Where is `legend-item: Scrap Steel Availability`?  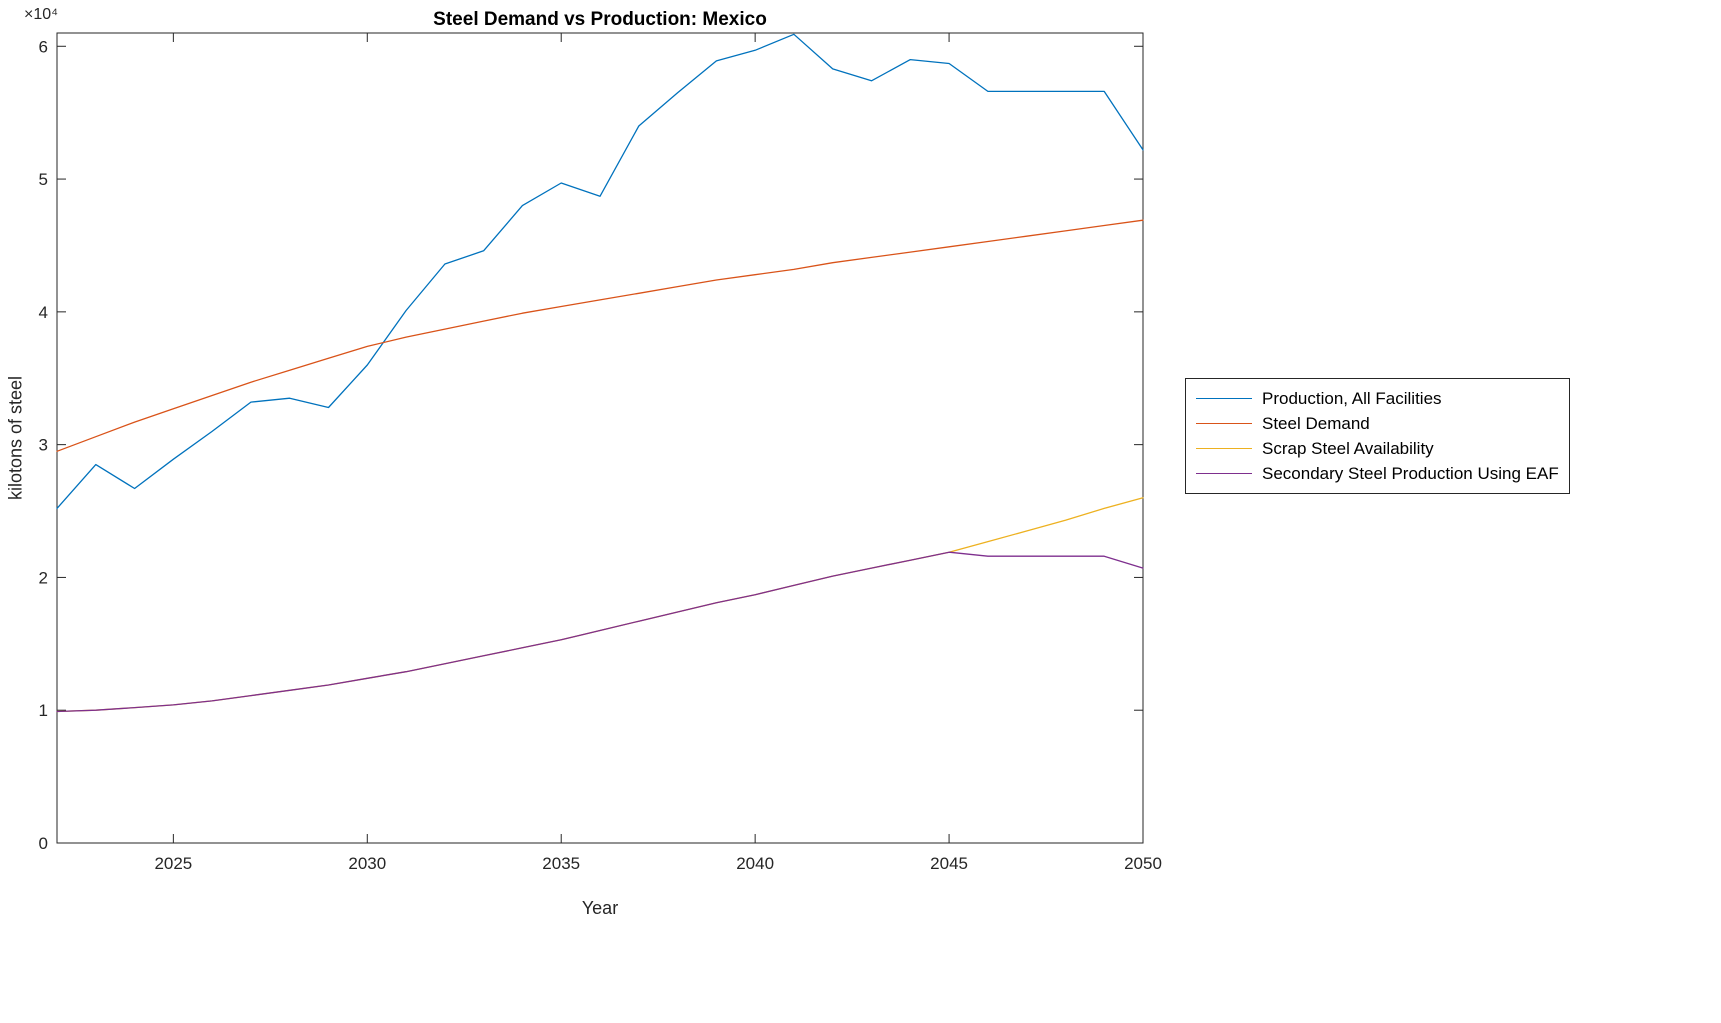 legend-item: Scrap Steel Availability is located at coordinates (1377, 448).